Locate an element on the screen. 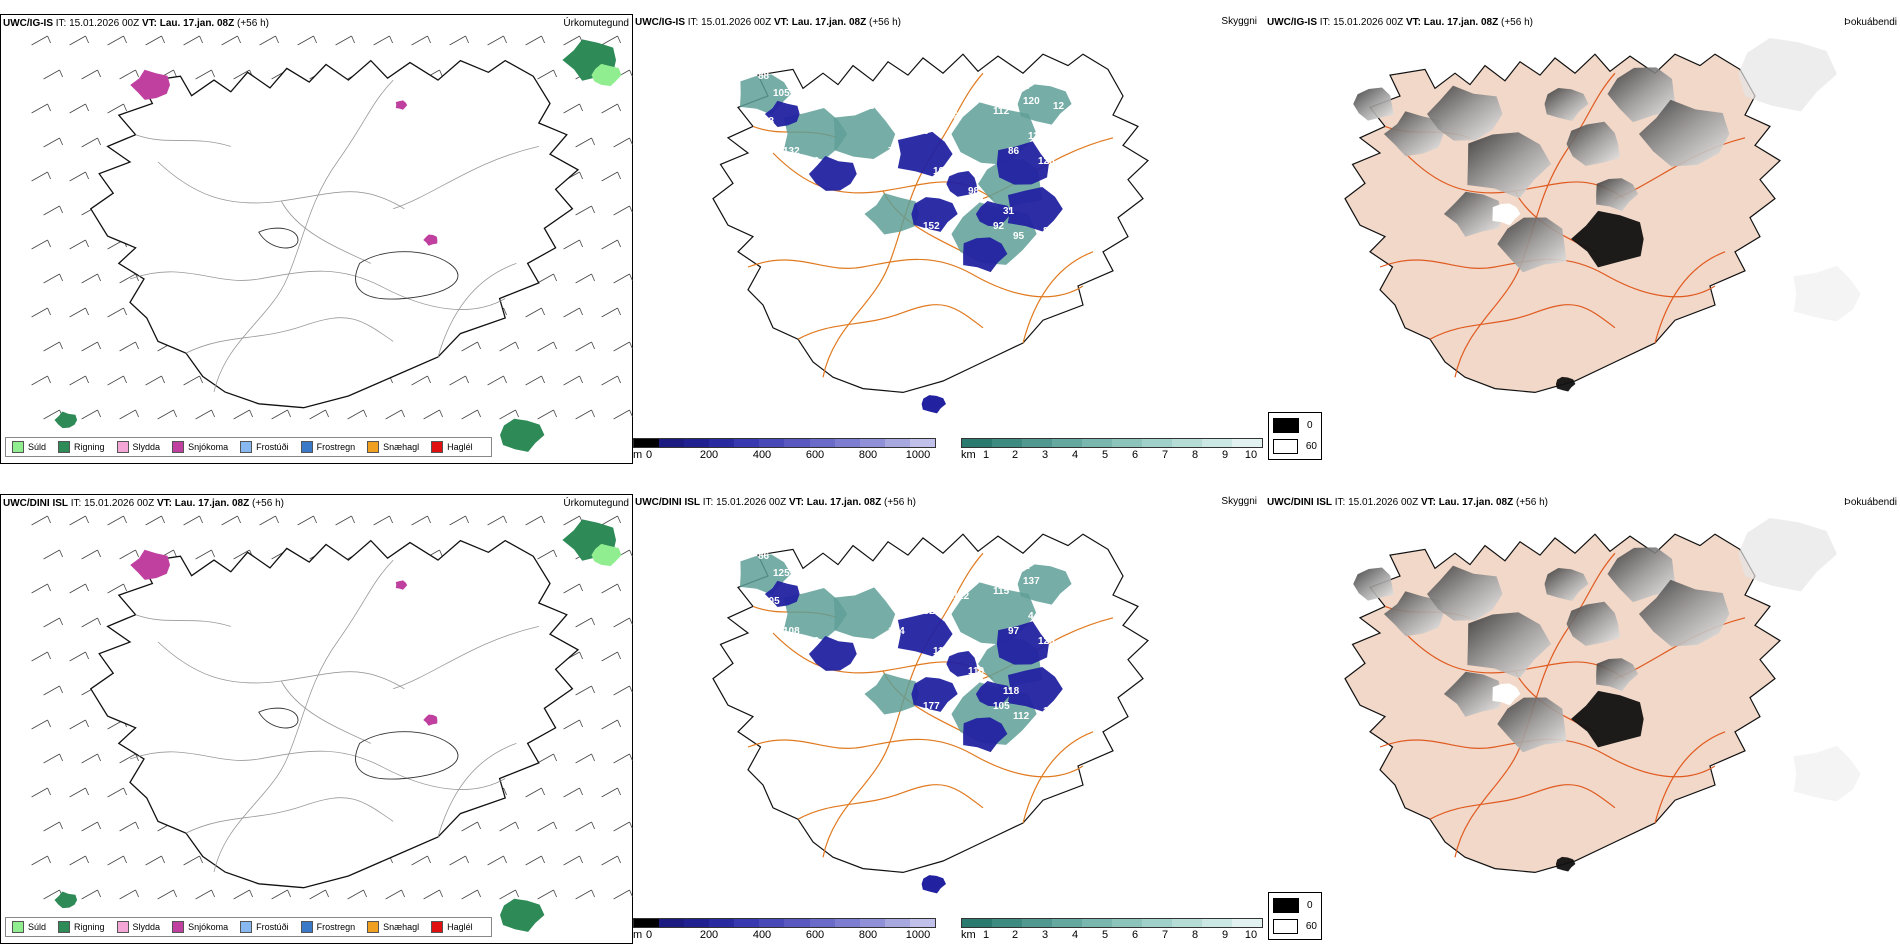 This screenshot has height=950, width=1900. cloud-height-label: 124 is located at coordinates (896, 631).